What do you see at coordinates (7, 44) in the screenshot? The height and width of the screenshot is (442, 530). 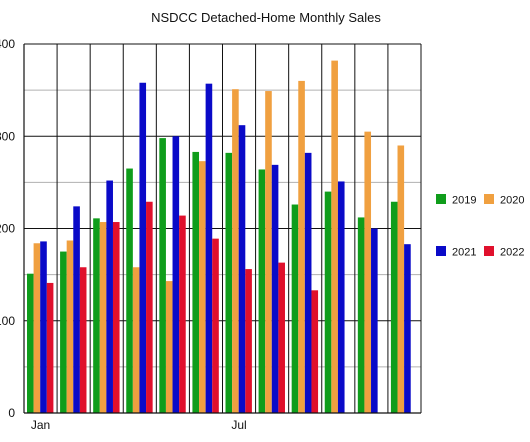 I see `y-tick-label: 400` at bounding box center [7, 44].